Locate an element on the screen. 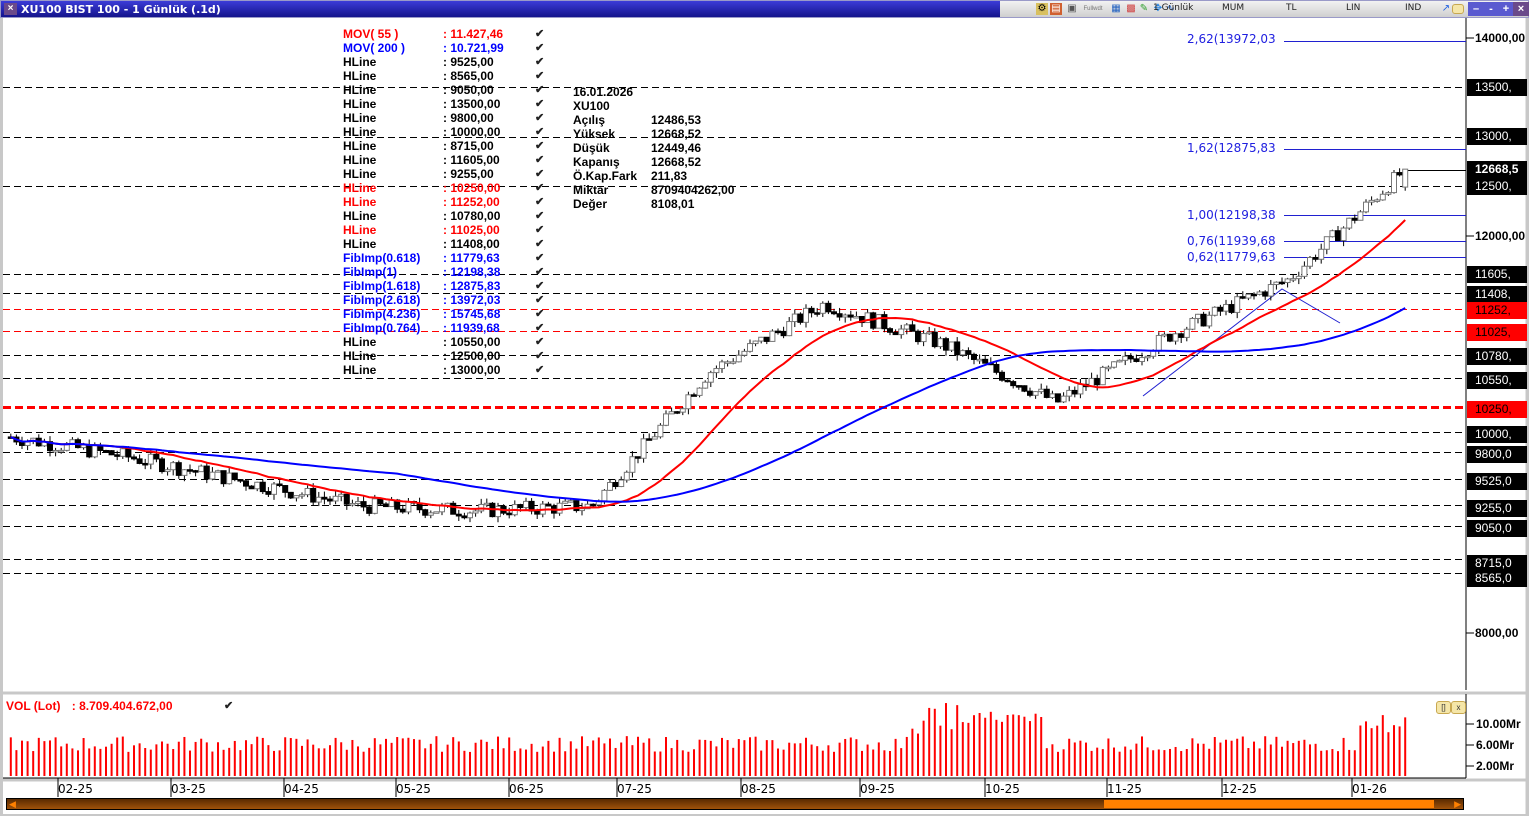 The width and height of the screenshot is (1529, 816). scale-selector: LIN is located at coordinates (1353, 8).